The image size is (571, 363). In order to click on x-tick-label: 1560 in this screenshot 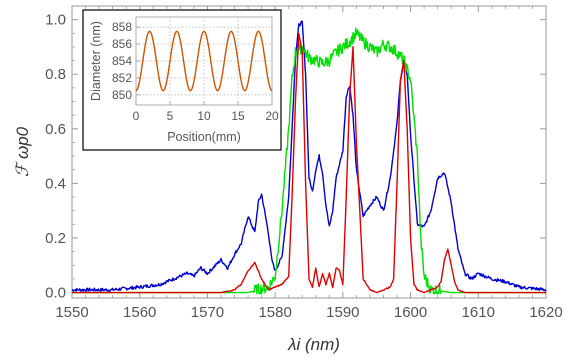, I will do `click(139, 312)`.